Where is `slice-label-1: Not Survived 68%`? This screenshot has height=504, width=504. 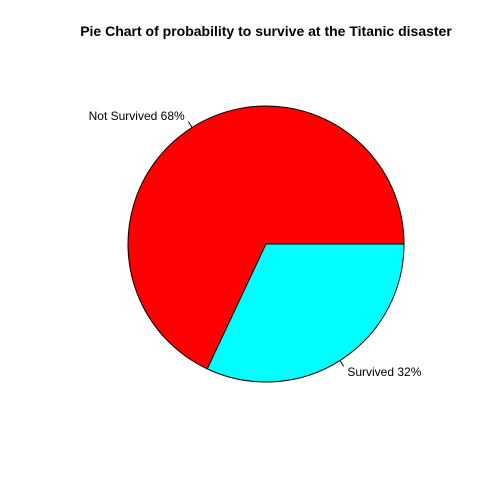 slice-label-1: Not Survived 68% is located at coordinates (137, 116).